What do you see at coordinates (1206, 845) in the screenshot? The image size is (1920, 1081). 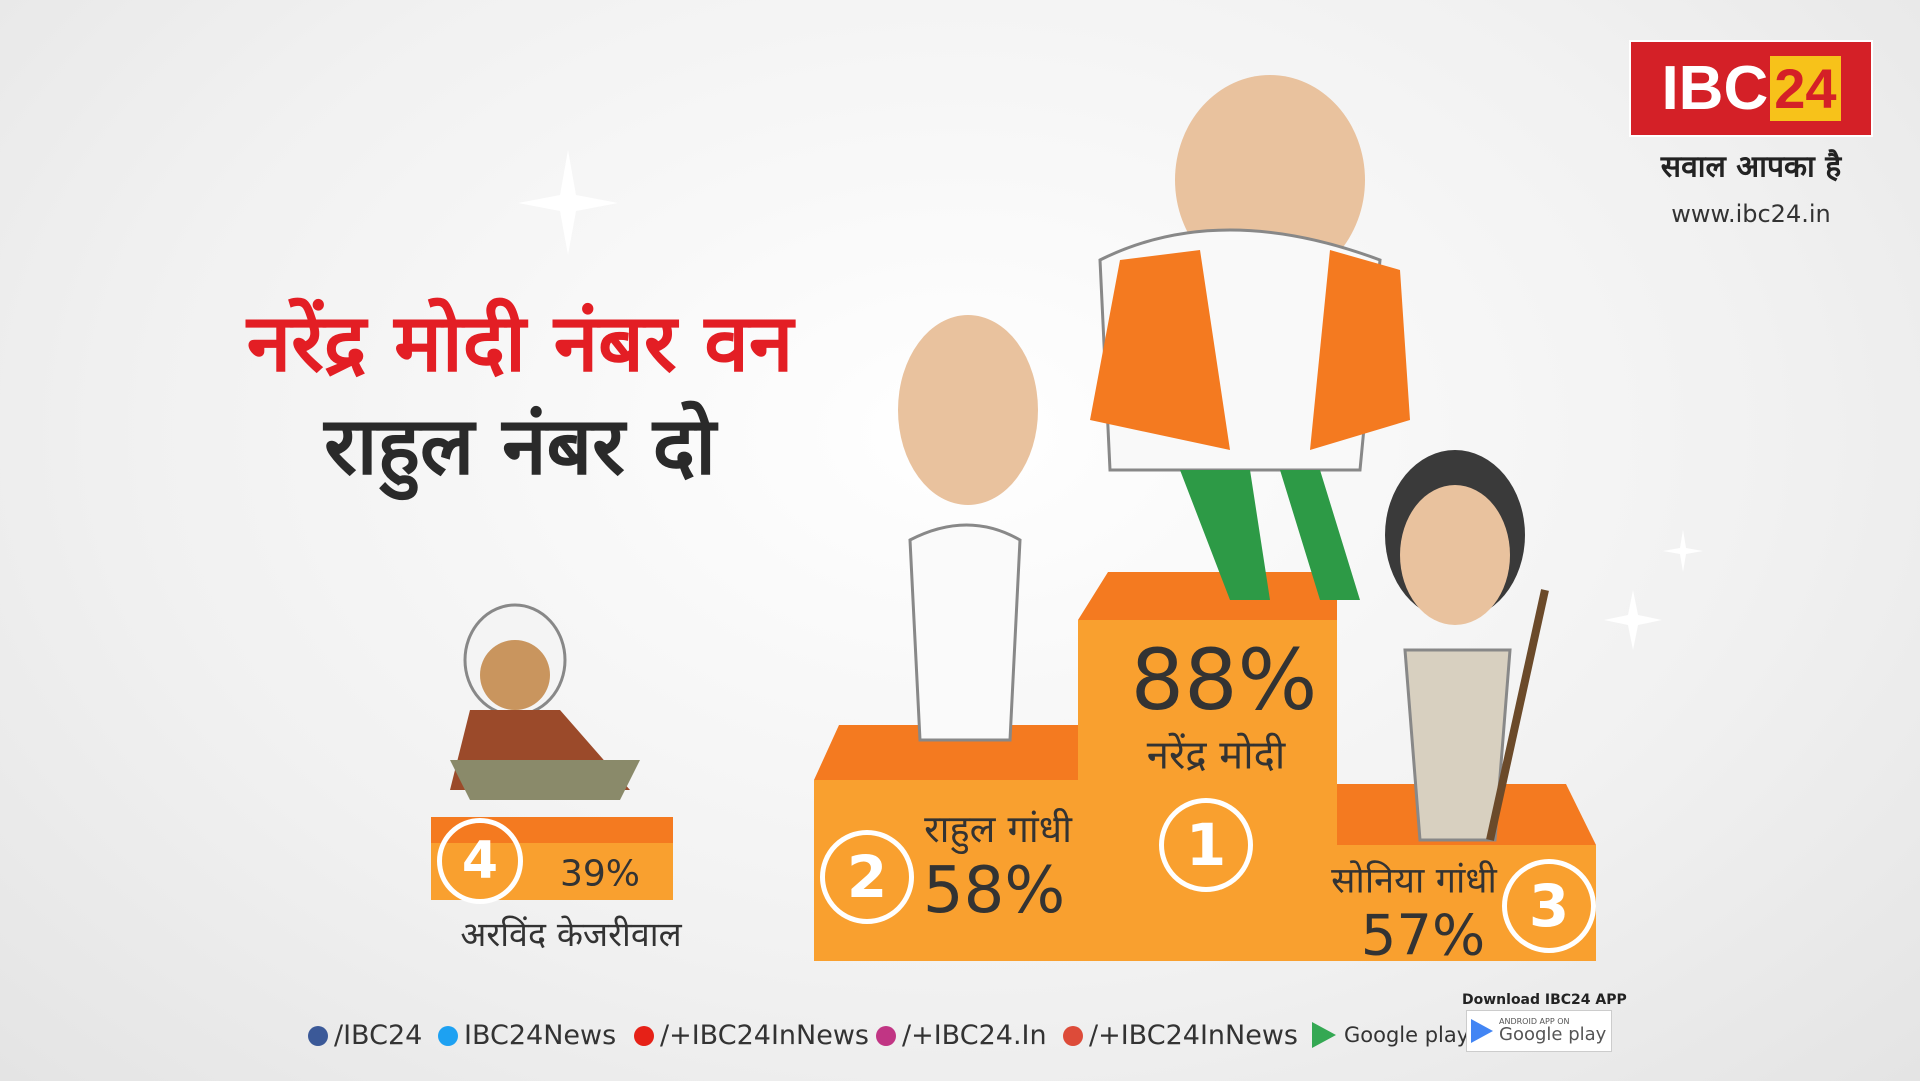 I see `rank-badge: 1` at bounding box center [1206, 845].